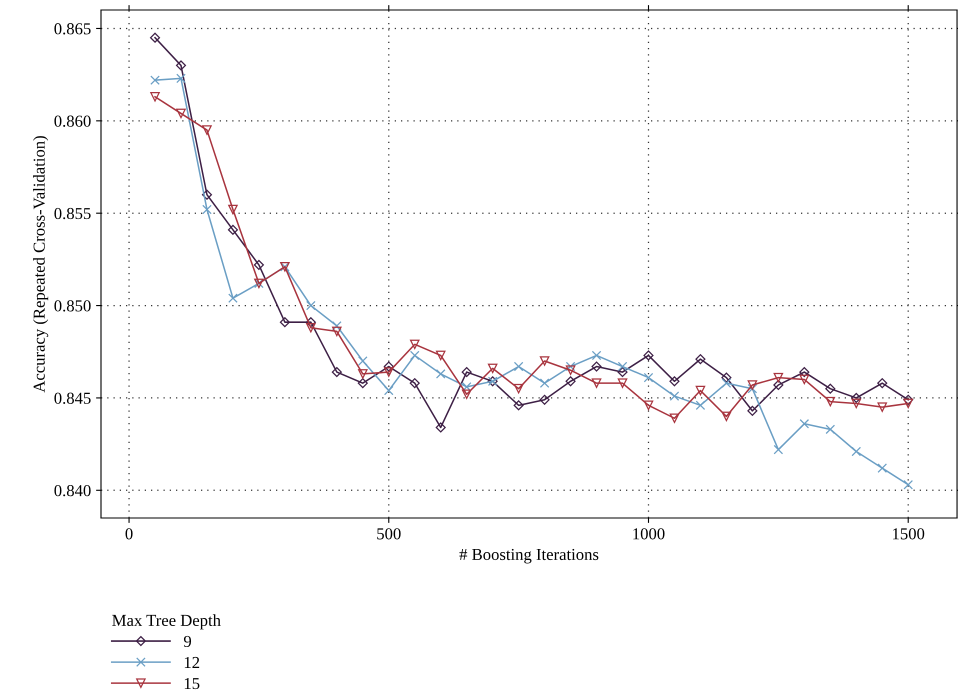 The height and width of the screenshot is (697, 958). Describe the element at coordinates (908, 534) in the screenshot. I see `x-tick-label: 1500` at that location.